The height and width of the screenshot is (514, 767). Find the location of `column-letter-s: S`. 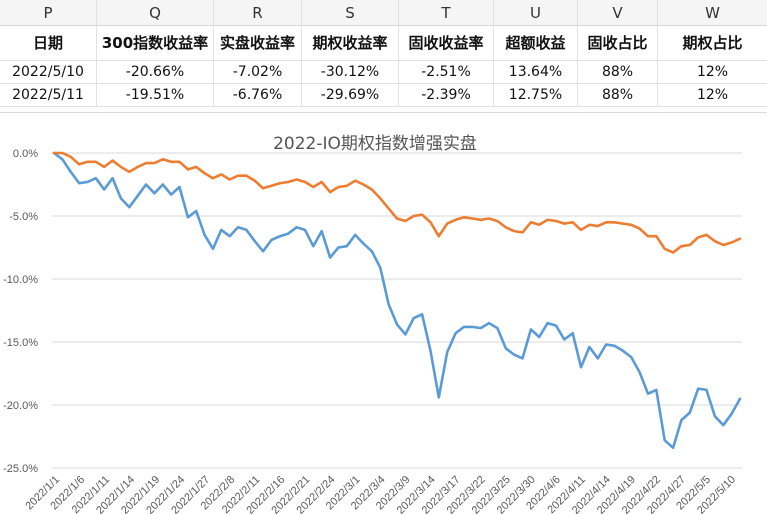

column-letter-s: S is located at coordinates (350, 13).